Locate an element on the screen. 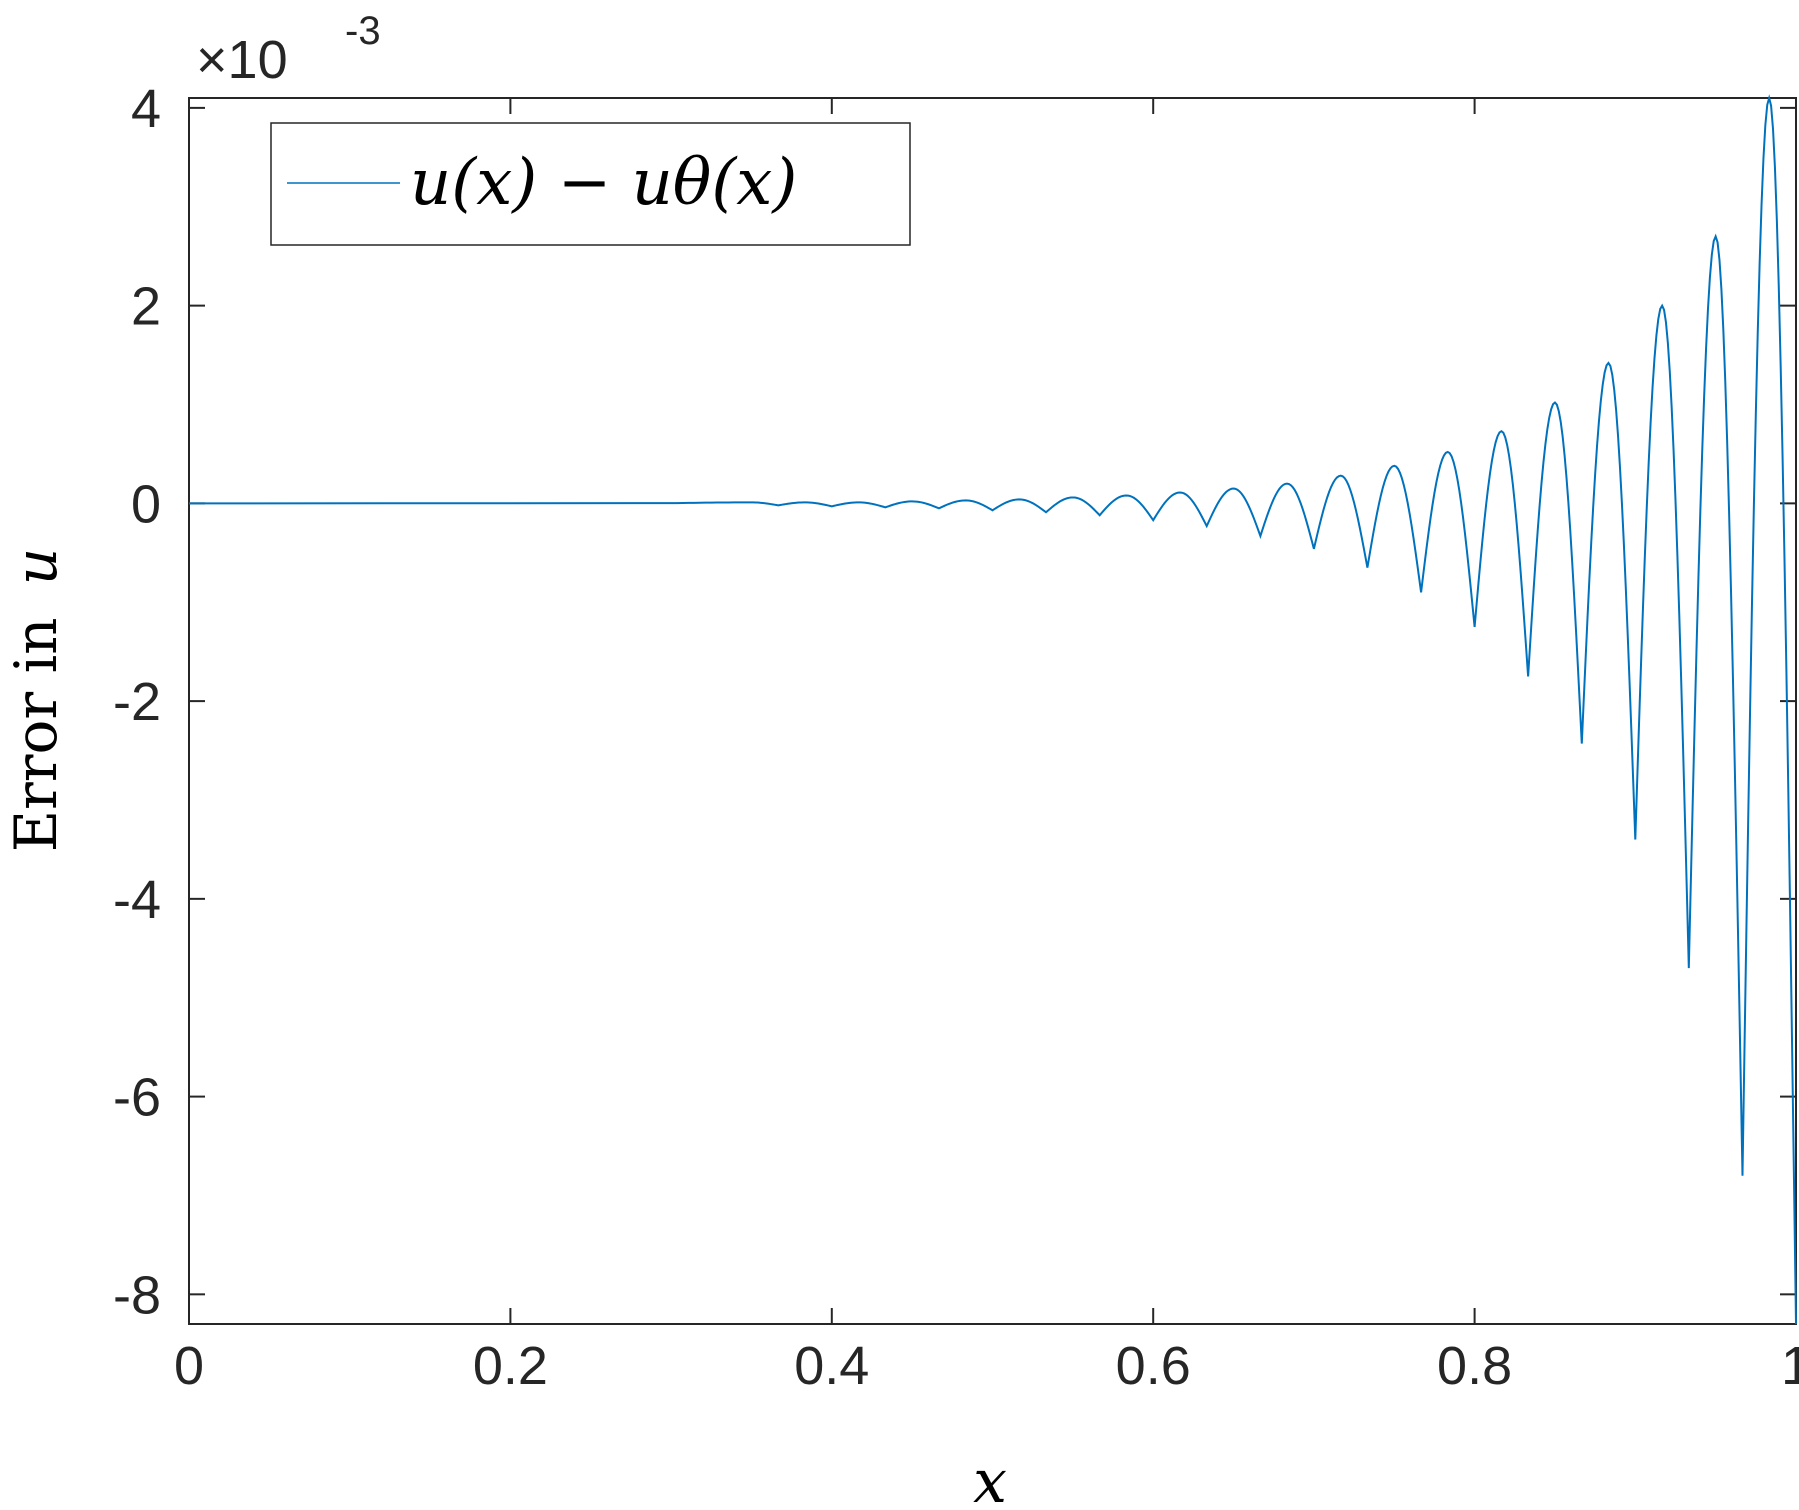  y-tick-labels: 4 2 0 -2 -4 -6 -8 is located at coordinates (137, 702).